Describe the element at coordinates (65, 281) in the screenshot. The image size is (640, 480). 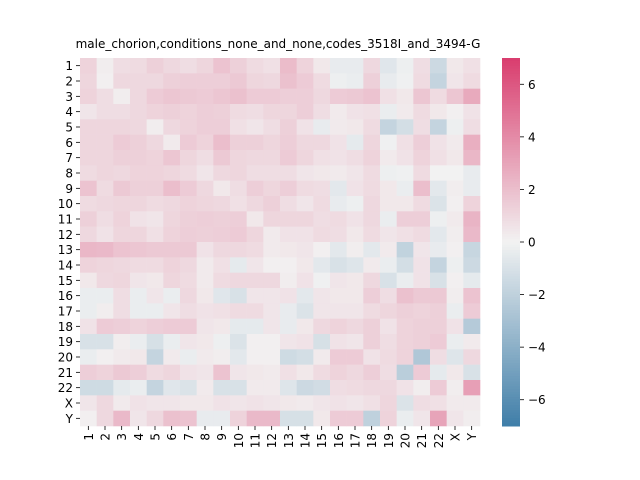
I see `y-tick-label: 15` at that location.